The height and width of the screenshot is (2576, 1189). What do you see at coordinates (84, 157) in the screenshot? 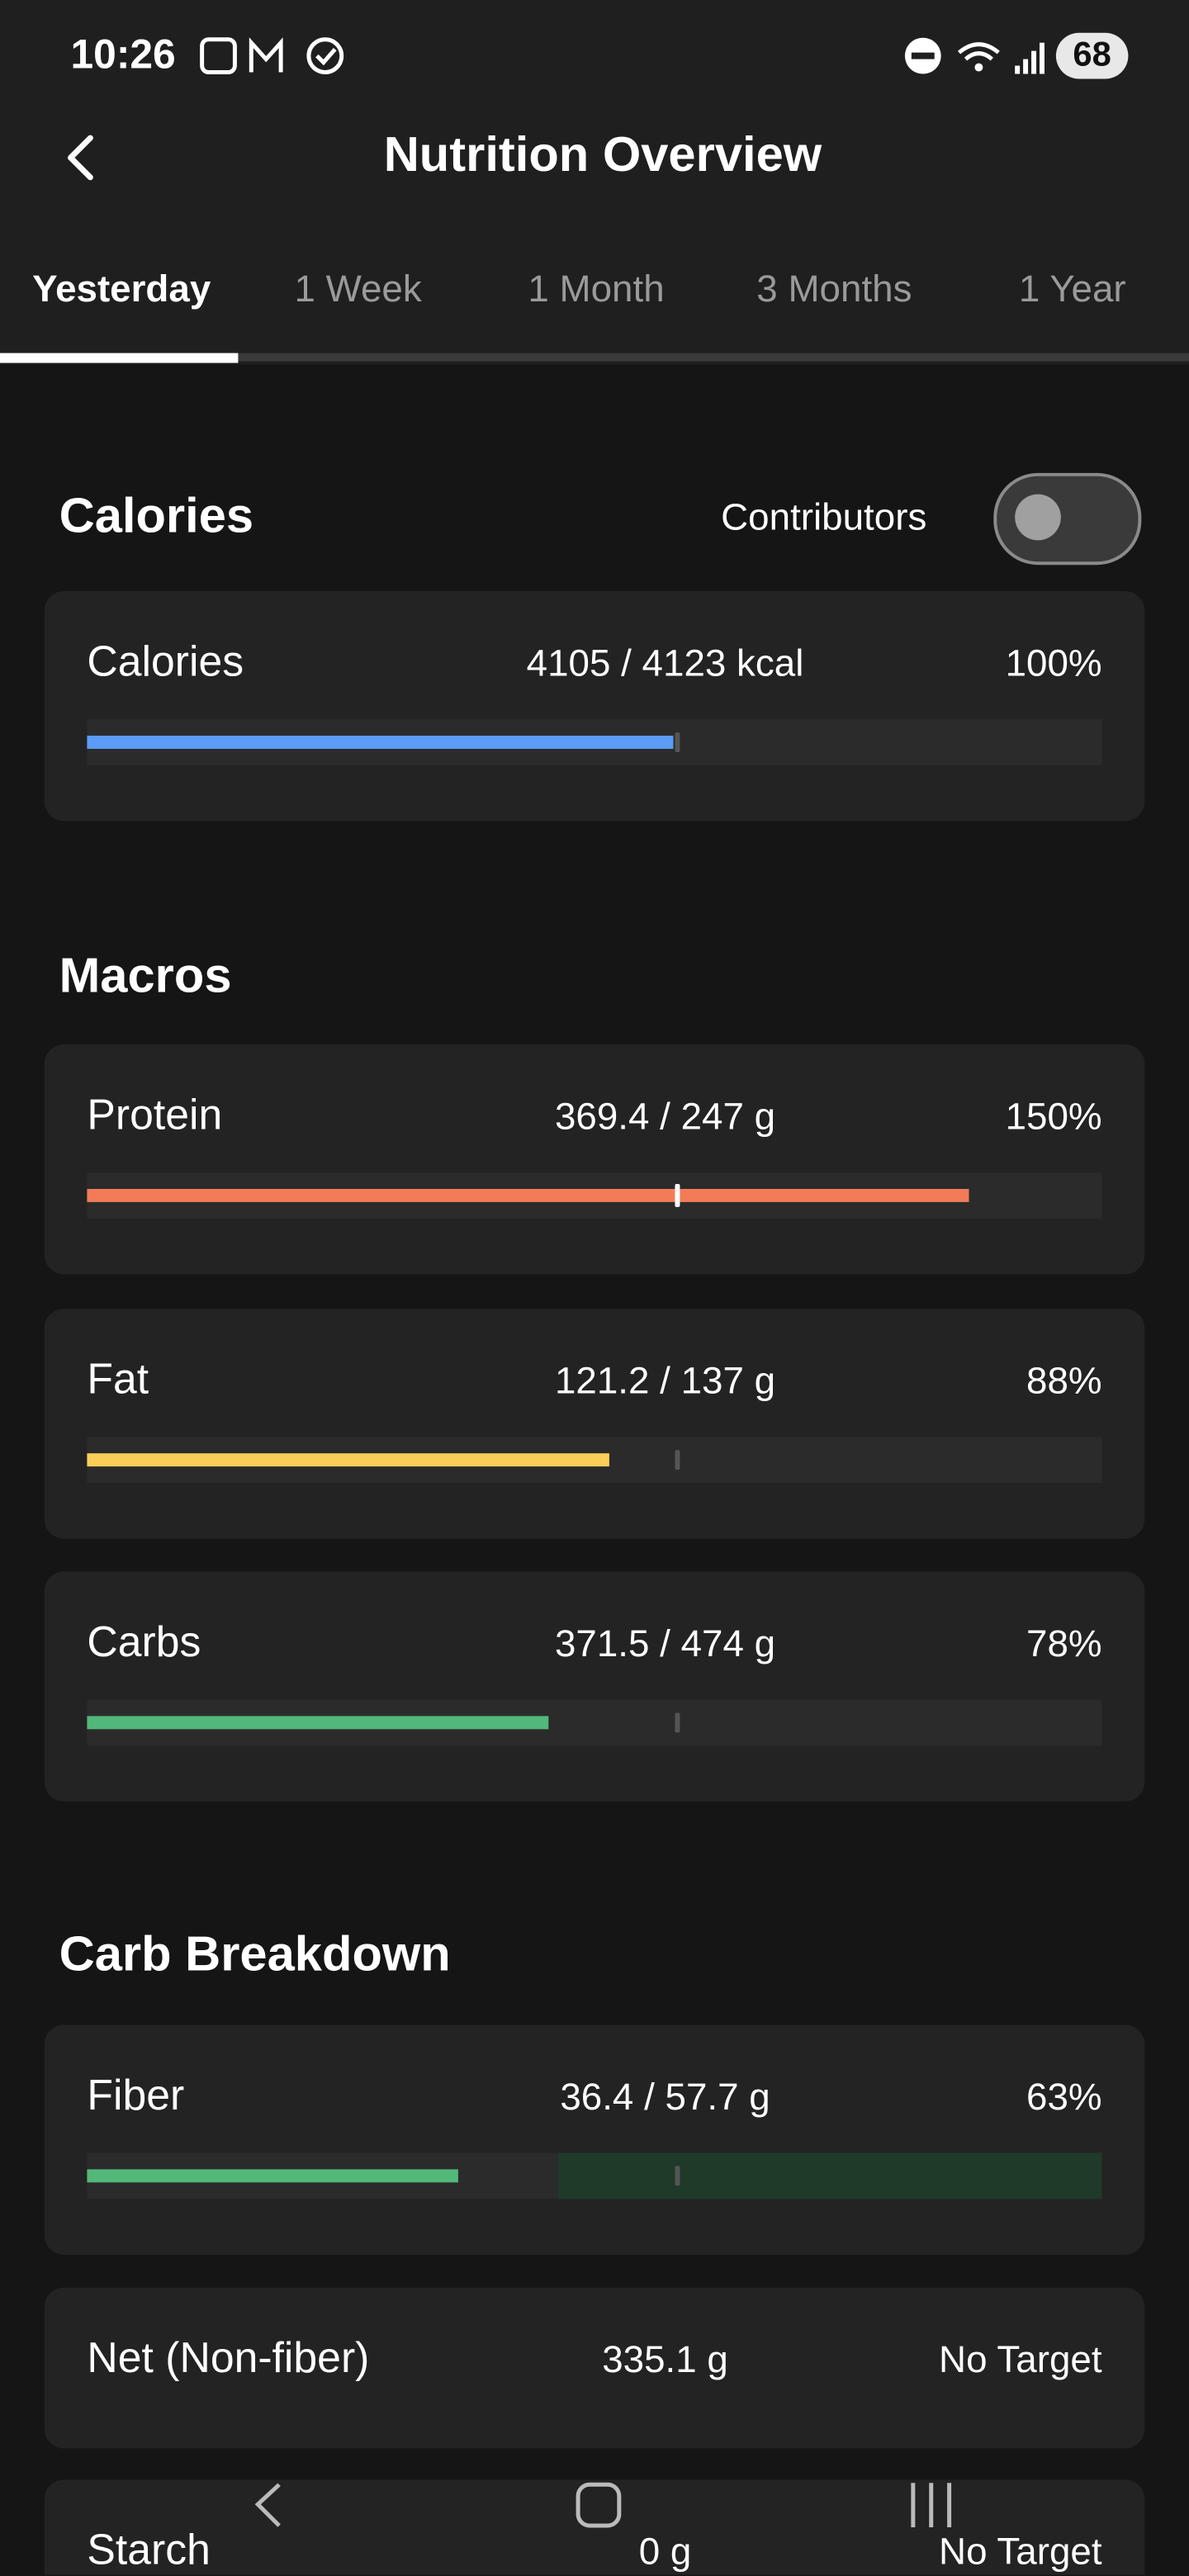
I see `back-button` at bounding box center [84, 157].